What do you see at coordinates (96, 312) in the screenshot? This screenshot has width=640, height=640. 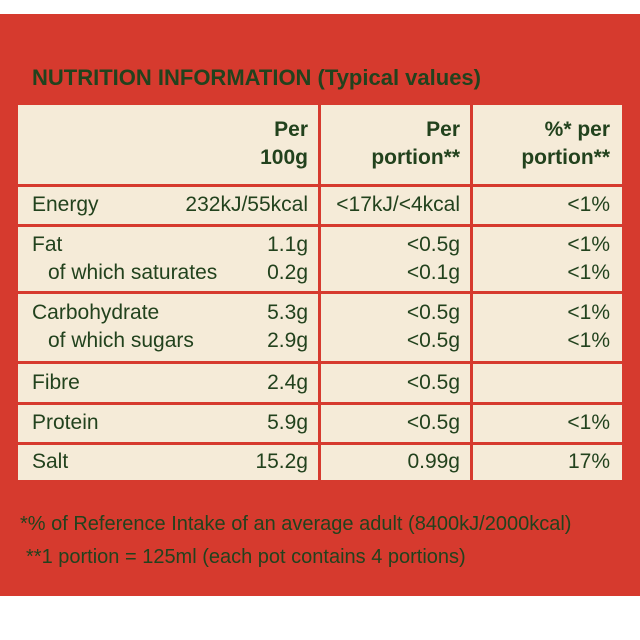 I see `row-label: Carbohydrate` at bounding box center [96, 312].